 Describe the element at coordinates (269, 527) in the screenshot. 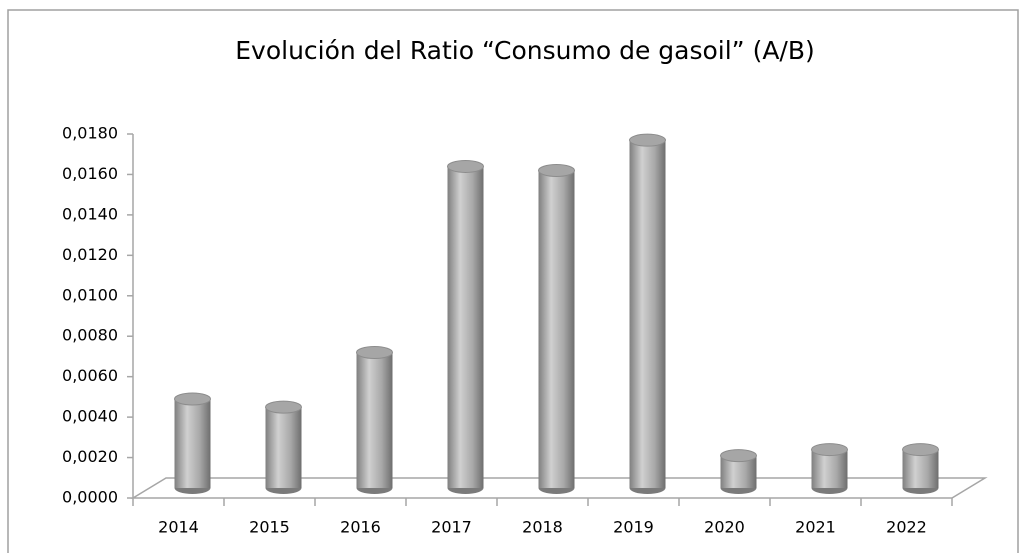

I see `x-tick-label: 2015` at that location.